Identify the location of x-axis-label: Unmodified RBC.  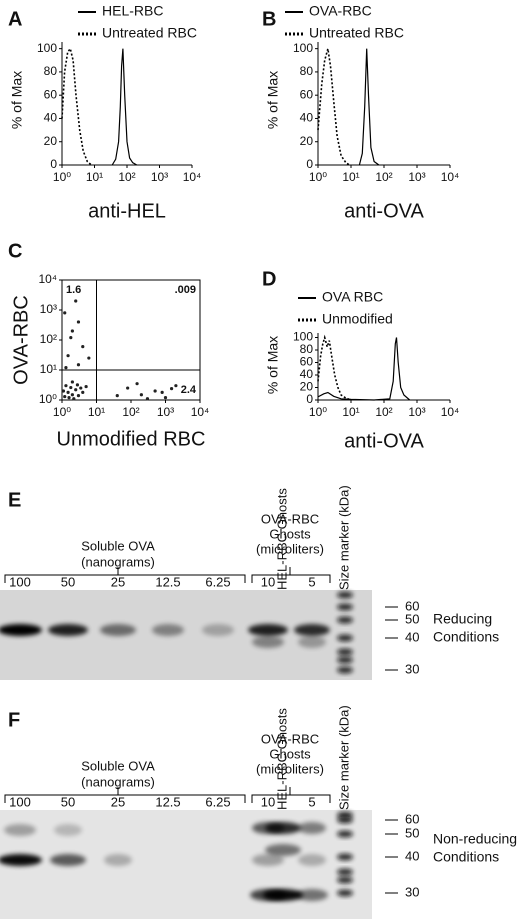
(131, 439).